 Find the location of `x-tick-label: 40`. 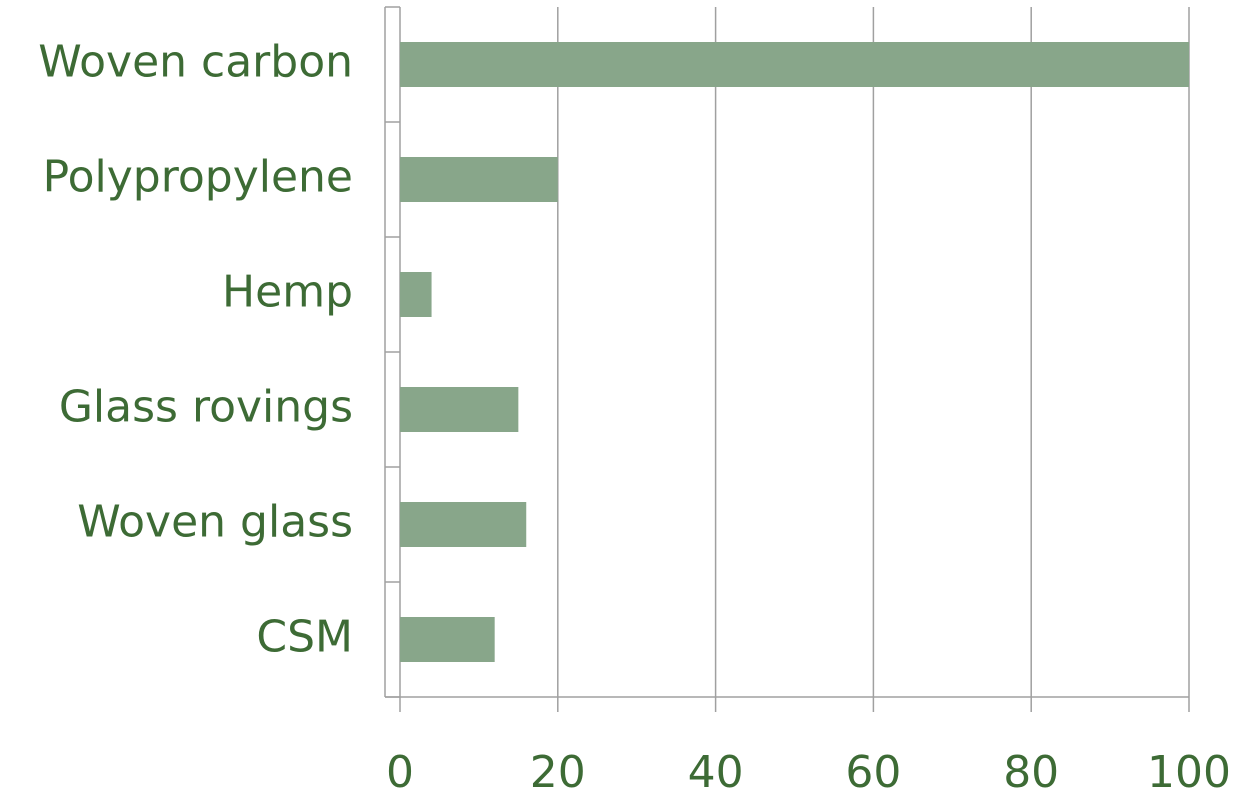

x-tick-label: 40 is located at coordinates (716, 772).